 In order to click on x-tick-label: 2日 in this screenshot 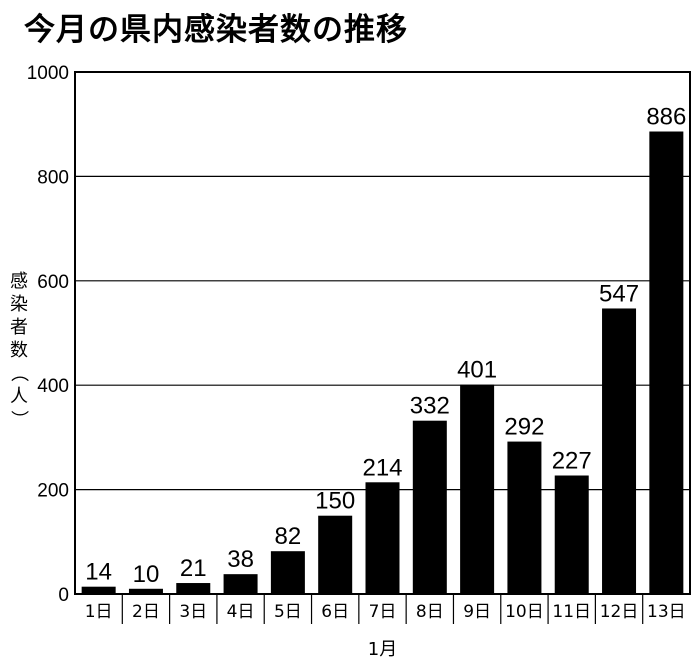, I will do `click(146, 612)`.